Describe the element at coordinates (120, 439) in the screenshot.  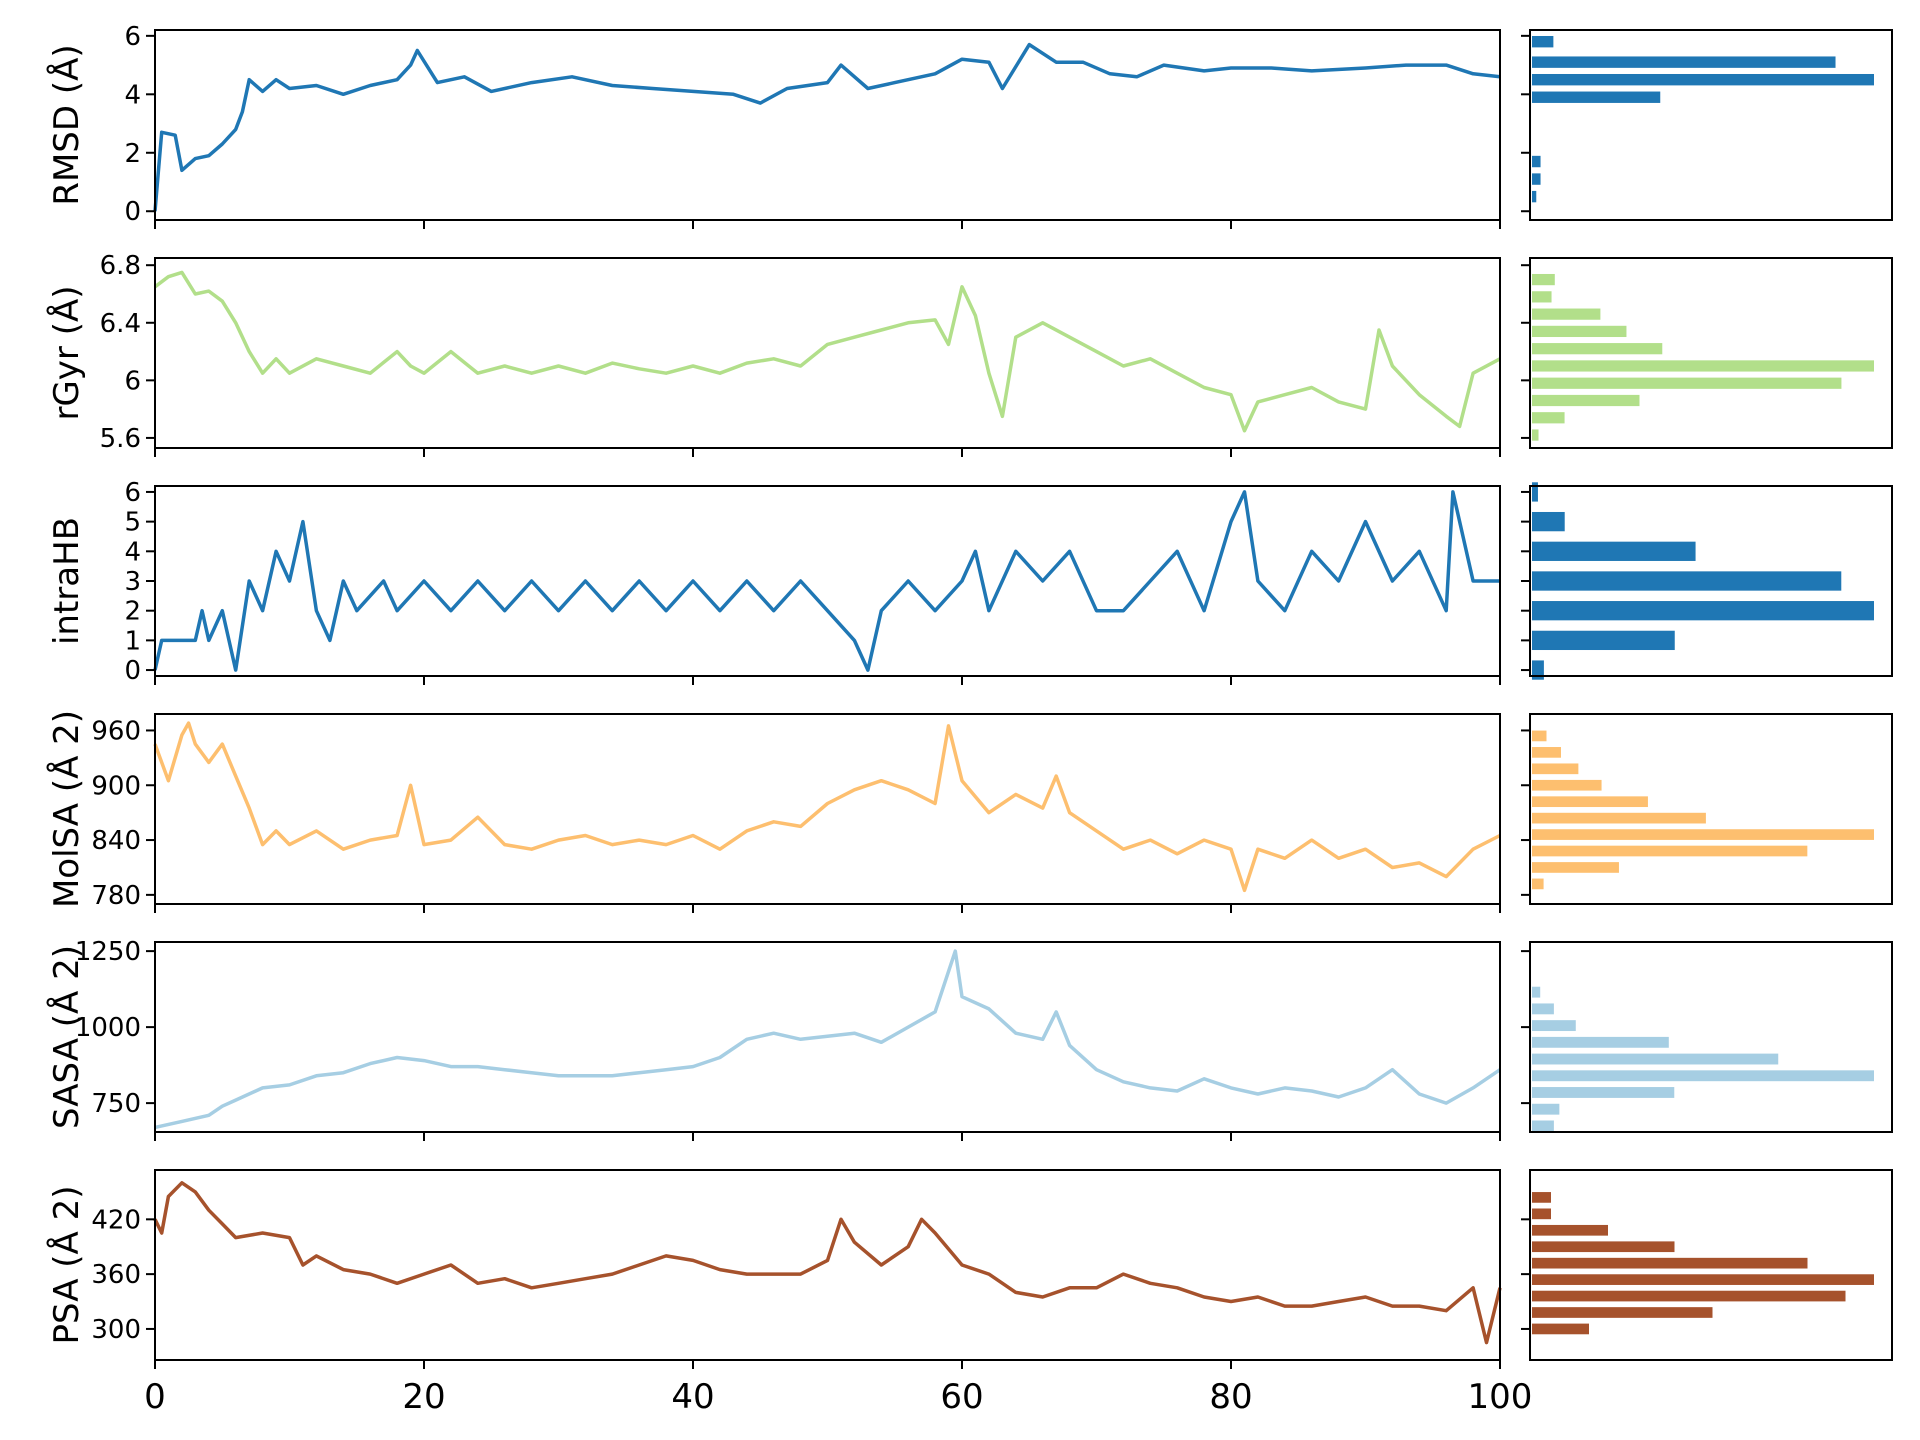
I see `rgyr-ytick-label: 5.6` at that location.